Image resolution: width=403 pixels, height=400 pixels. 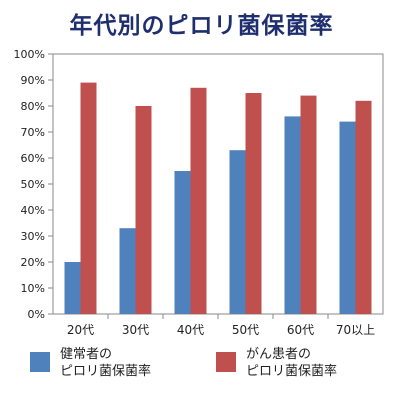 I want to click on y-tick-label: 0%, so click(x=36, y=314).